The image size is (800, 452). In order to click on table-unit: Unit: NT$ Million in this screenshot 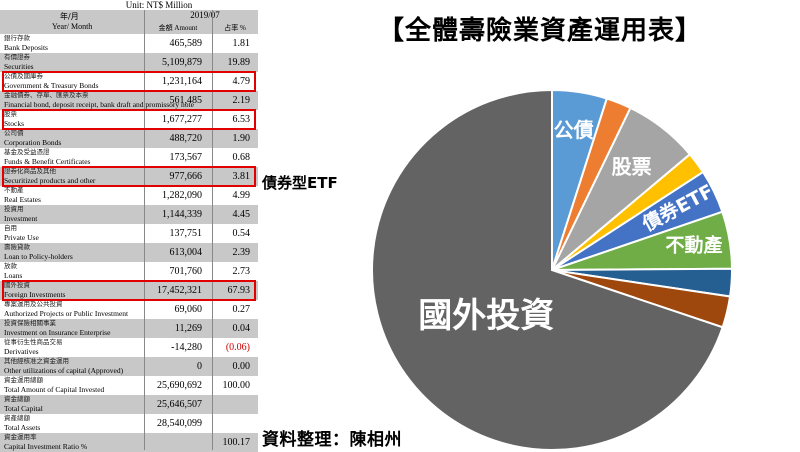, I will do `click(159, 5)`.